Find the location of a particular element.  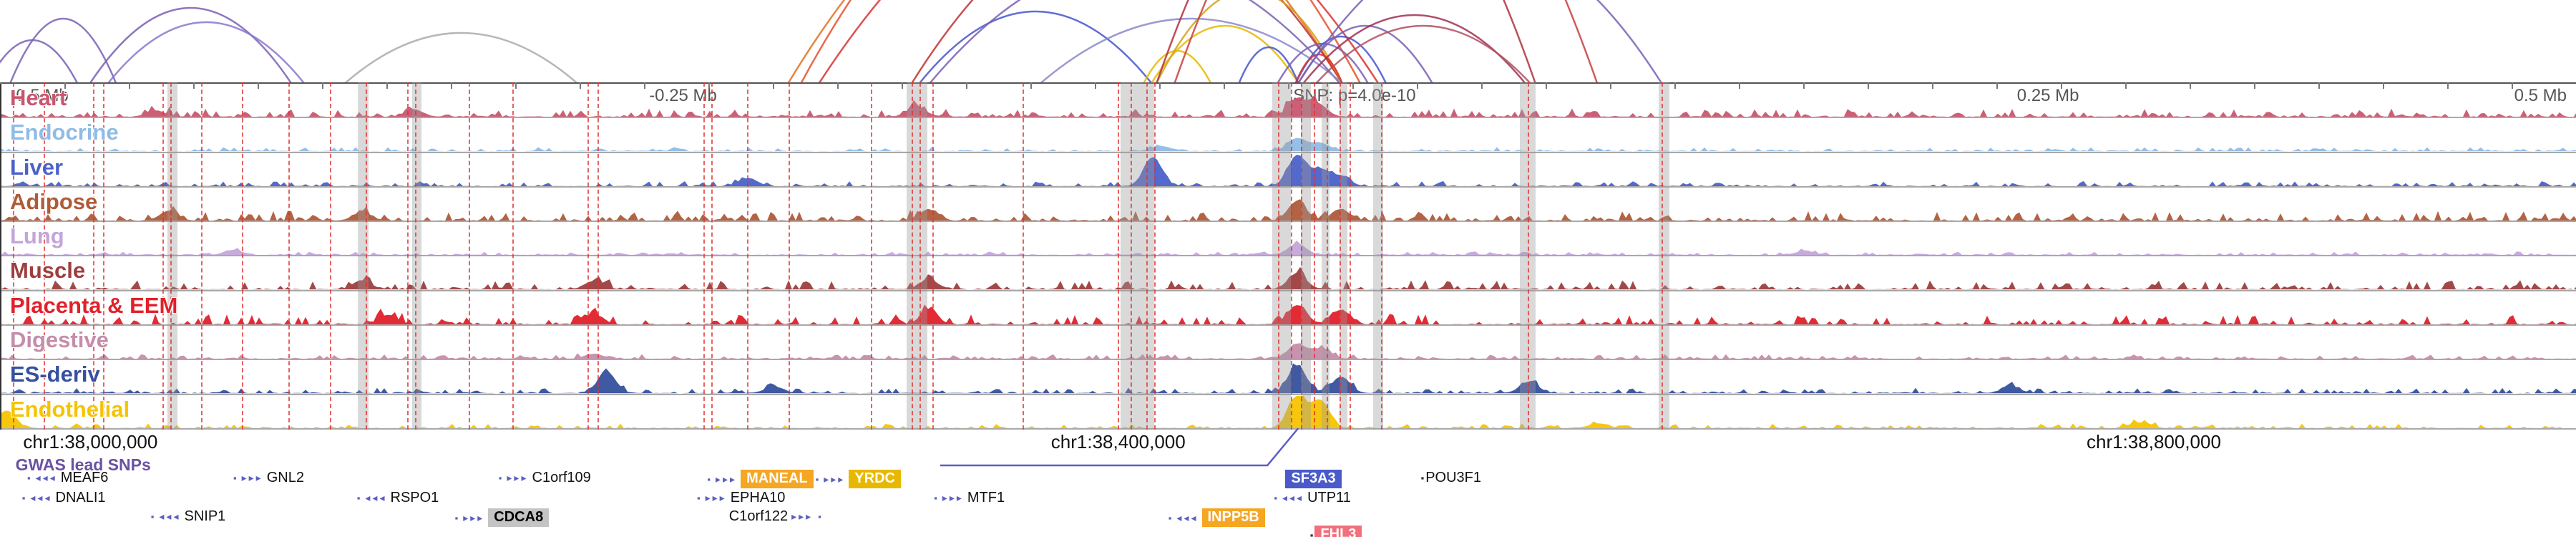

gene-label: MTF1 is located at coordinates (986, 497).